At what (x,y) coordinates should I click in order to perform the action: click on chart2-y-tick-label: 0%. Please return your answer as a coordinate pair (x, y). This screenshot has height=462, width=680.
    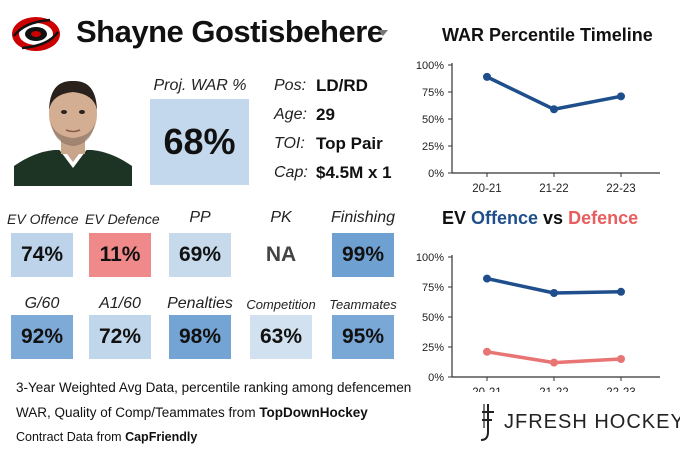
    Looking at the image, I should click on (436, 378).